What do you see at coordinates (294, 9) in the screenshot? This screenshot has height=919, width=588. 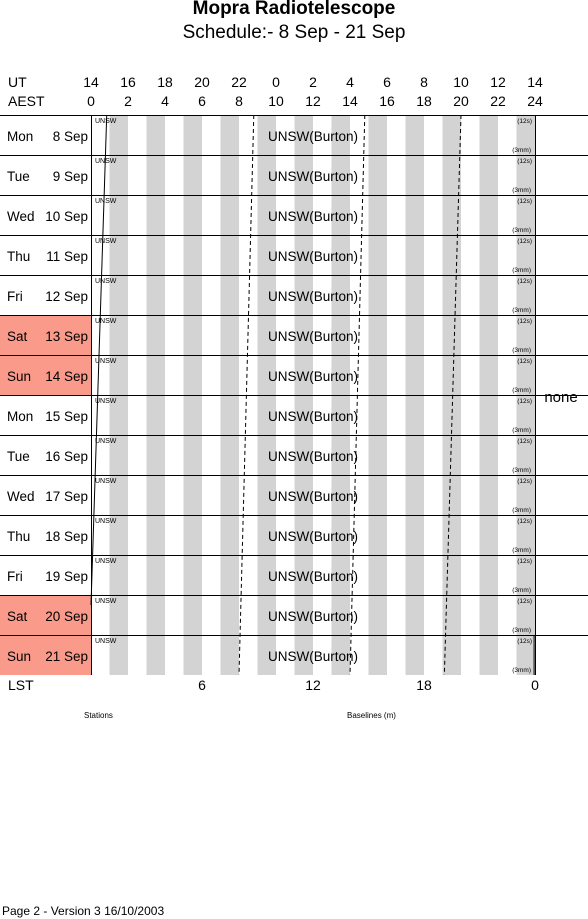 I see `page-title: Mopra Radiotelescope` at bounding box center [294, 9].